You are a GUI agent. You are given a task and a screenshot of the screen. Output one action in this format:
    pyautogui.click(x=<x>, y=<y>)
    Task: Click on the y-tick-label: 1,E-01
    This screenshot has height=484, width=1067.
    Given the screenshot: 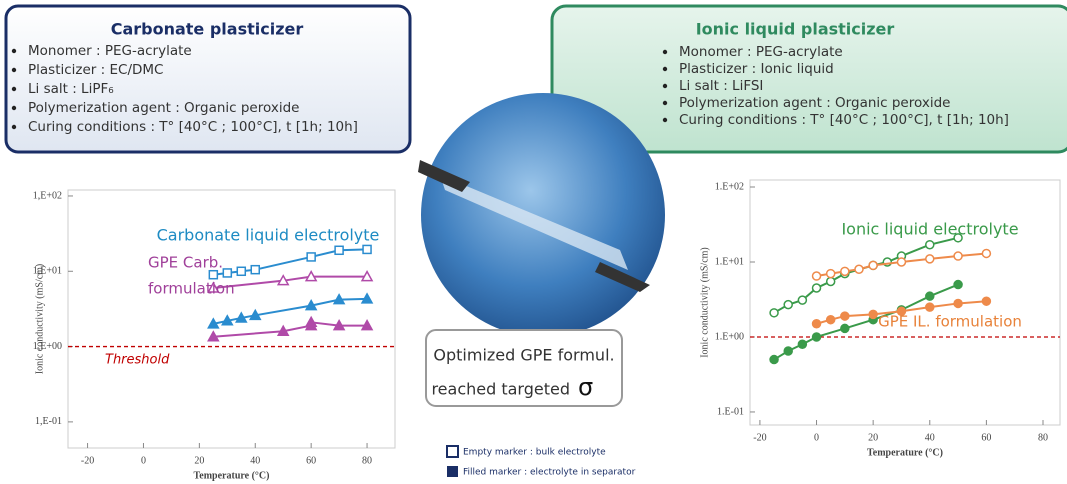 What is the action you would take?
    pyautogui.click(x=48, y=421)
    